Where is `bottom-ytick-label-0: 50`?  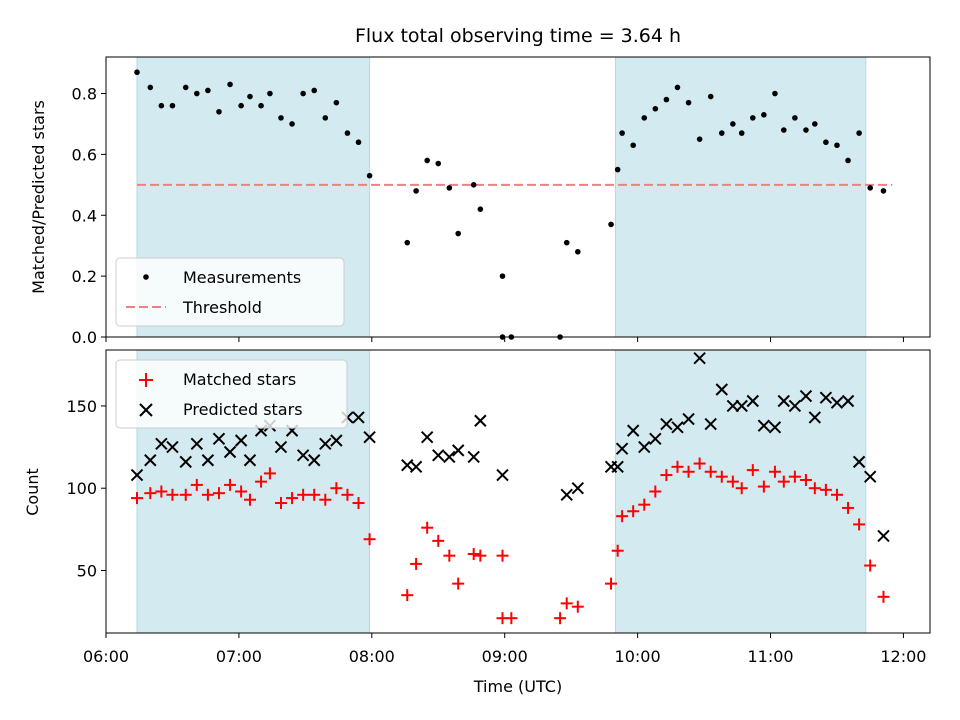
bottom-ytick-label-0: 50 is located at coordinates (87, 570).